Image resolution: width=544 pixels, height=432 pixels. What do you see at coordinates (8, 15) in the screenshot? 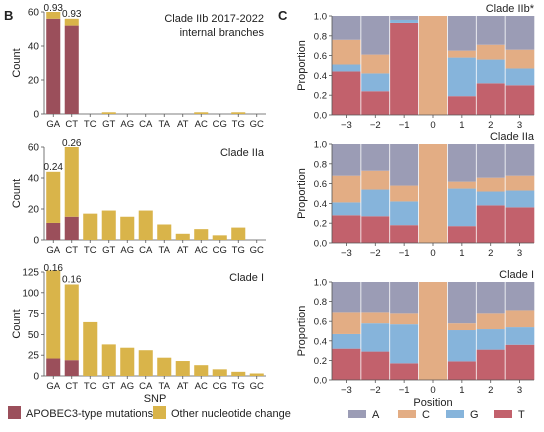
I see `panel-b-label: B` at bounding box center [8, 15].